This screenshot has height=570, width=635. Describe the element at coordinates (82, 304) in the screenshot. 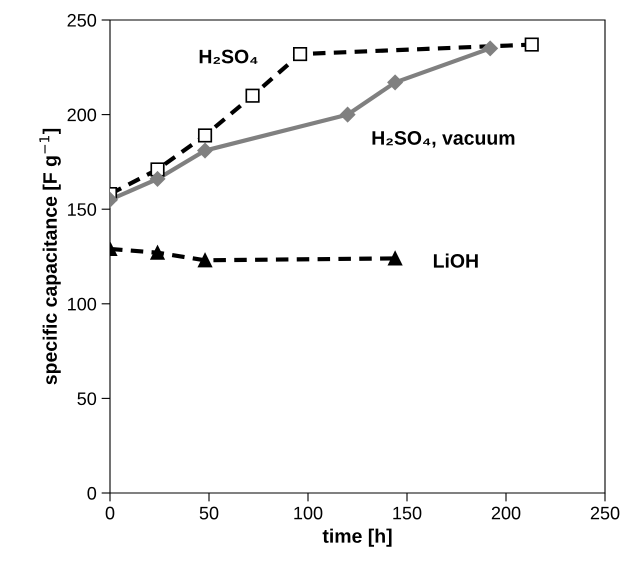

I see `y-tick-label: 100` at that location.